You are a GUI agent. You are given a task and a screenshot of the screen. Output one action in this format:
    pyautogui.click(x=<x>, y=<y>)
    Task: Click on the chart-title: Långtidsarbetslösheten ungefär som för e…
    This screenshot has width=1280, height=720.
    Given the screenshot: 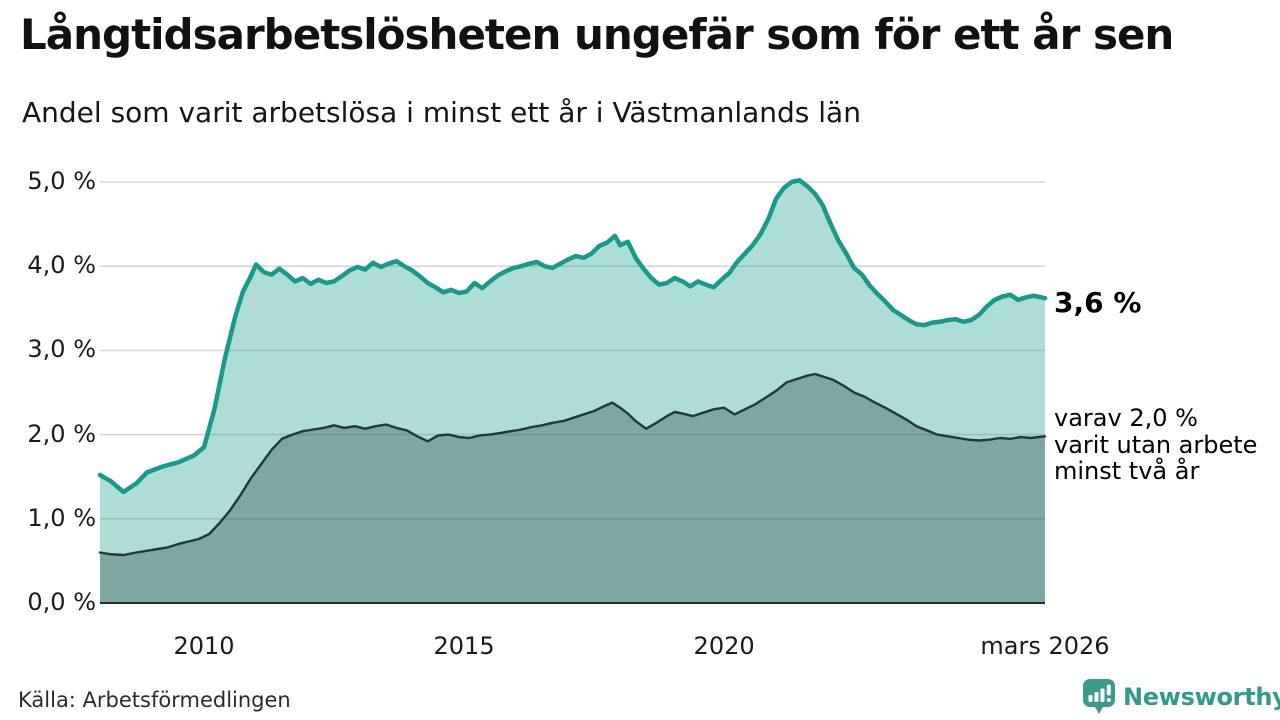 What is the action you would take?
    pyautogui.click(x=597, y=34)
    